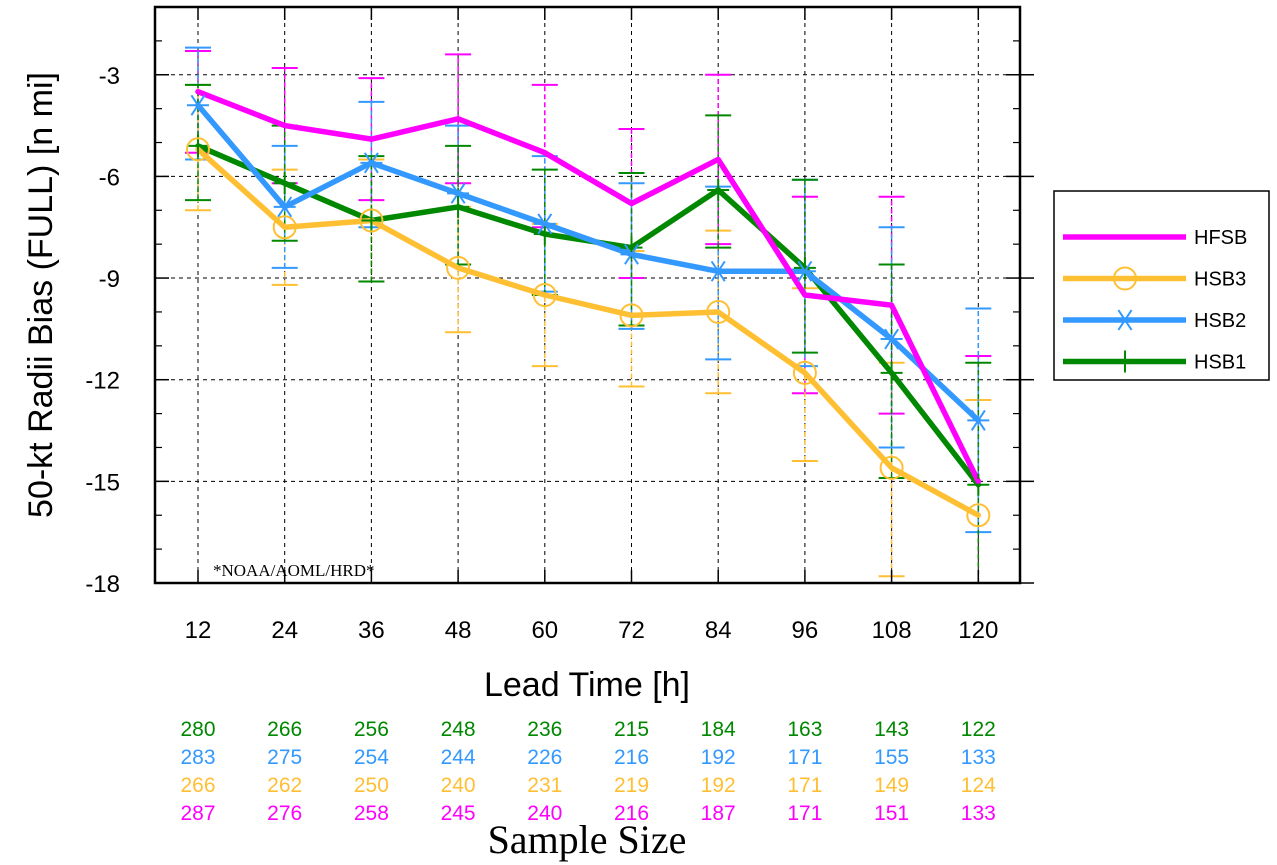  What do you see at coordinates (631, 630) in the screenshot?
I see `x-tick-label: 72` at bounding box center [631, 630].